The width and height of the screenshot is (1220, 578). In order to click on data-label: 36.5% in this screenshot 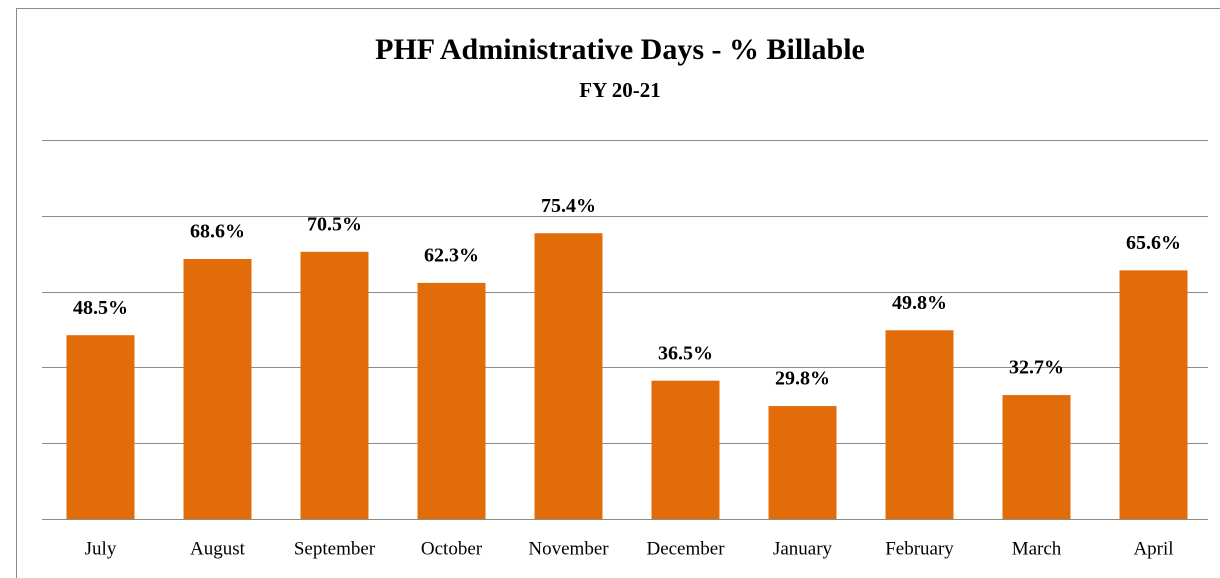, I will do `click(685, 353)`.